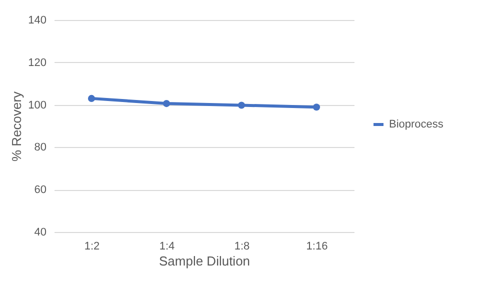 This screenshot has width=480, height=289. What do you see at coordinates (37, 62) in the screenshot?
I see `y-tick-label: 120` at bounding box center [37, 62].